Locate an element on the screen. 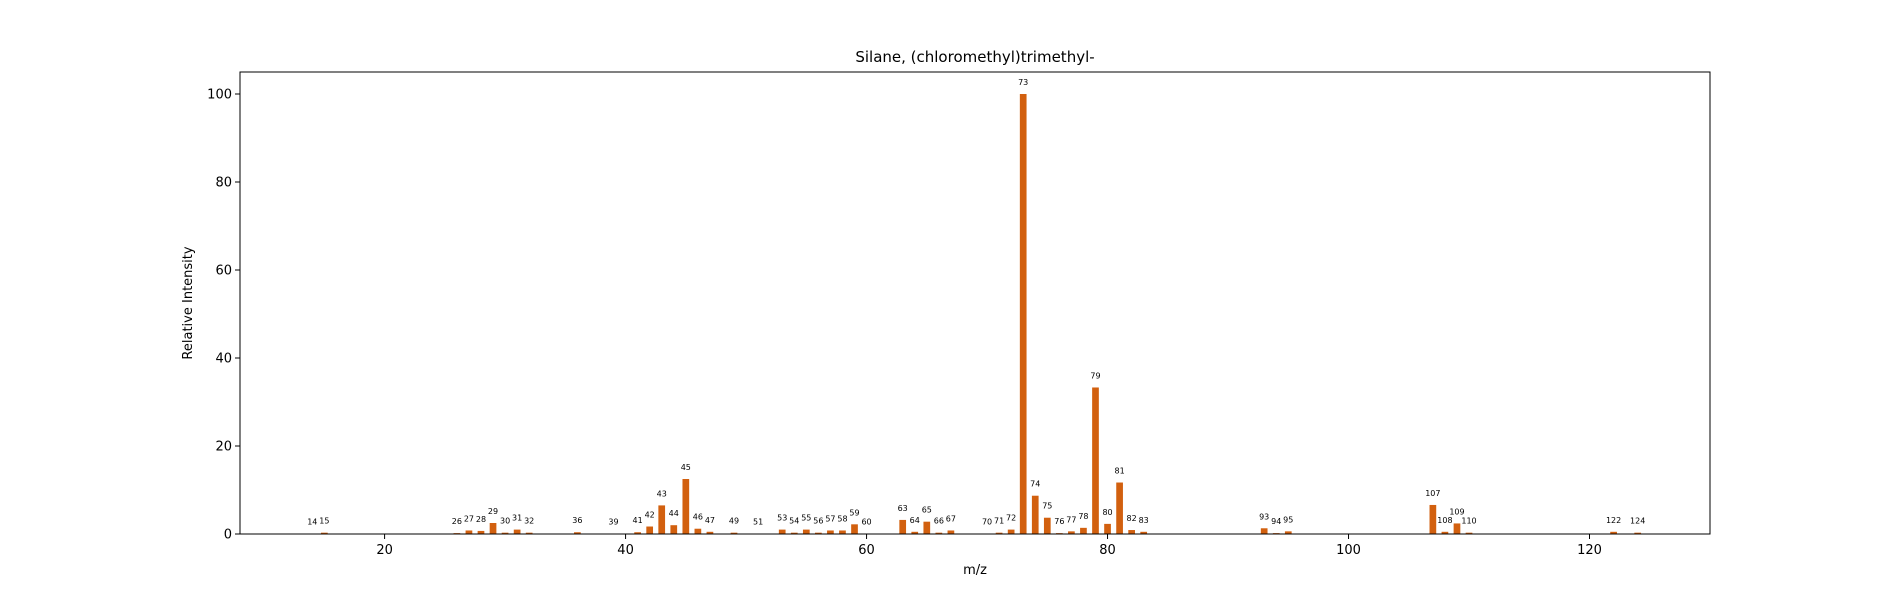  peak-label-70: 70 is located at coordinates (987, 522).